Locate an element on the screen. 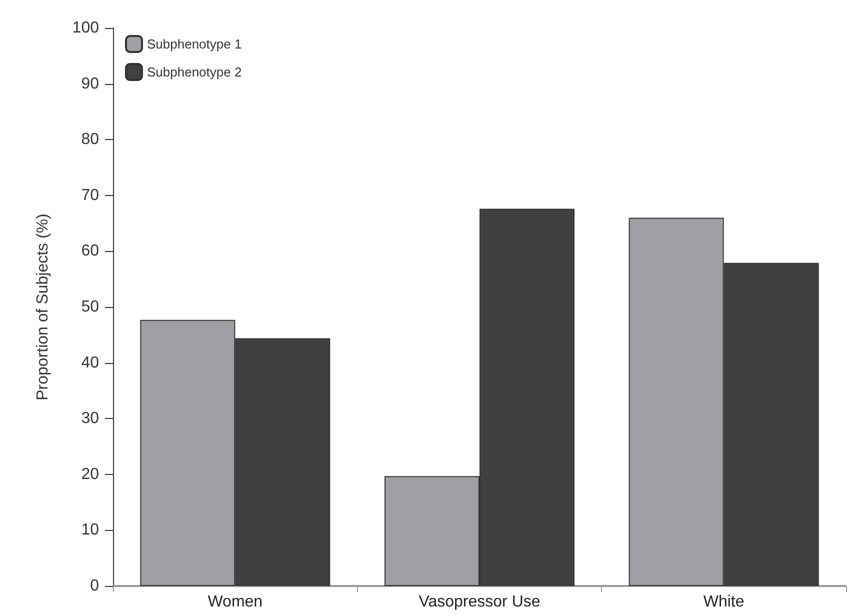 The width and height of the screenshot is (848, 616). y-tick-label: 60 is located at coordinates (90, 251).